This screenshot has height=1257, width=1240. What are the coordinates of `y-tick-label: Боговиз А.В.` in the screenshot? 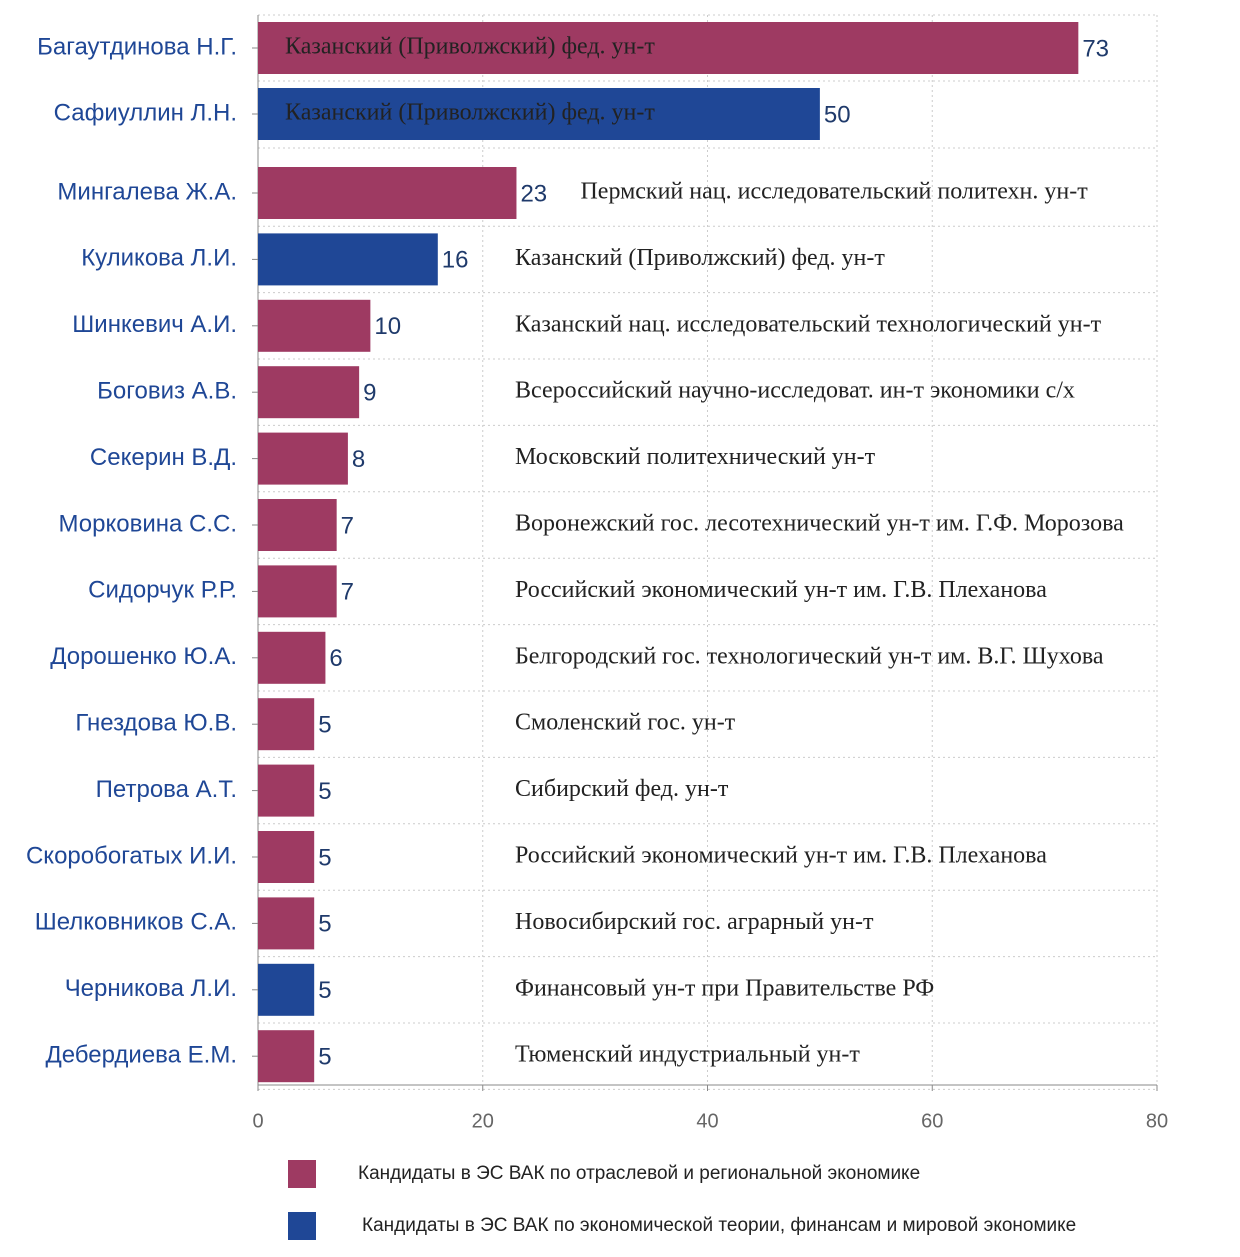 It's located at (167, 391).